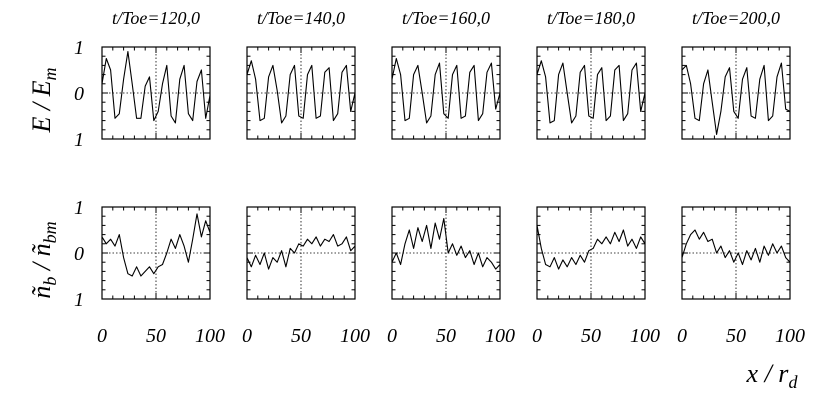 This screenshot has width=814, height=393. I want to click on x-axis-label-x: x / r, so click(768, 373).